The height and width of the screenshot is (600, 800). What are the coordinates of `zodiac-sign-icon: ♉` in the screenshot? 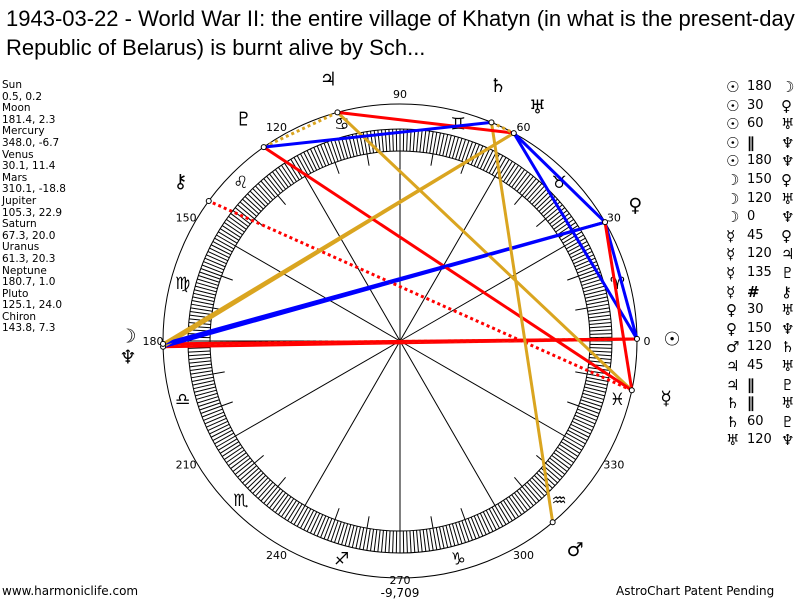 It's located at (558, 183).